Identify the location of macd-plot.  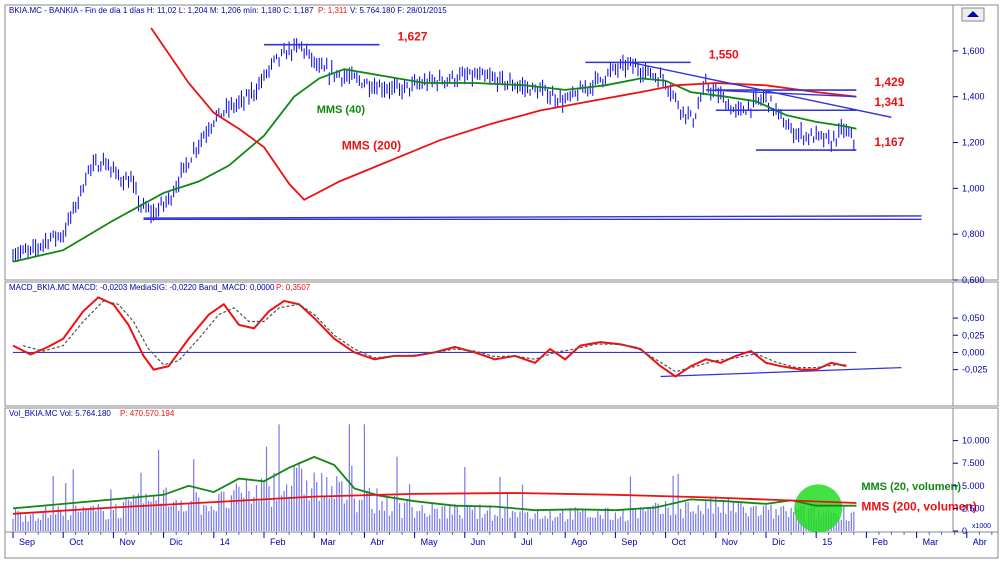
(457, 337).